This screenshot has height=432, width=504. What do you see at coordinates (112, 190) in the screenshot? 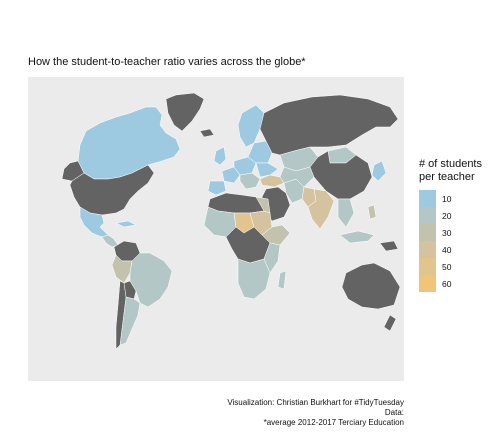
I see `region-united-states` at bounding box center [112, 190].